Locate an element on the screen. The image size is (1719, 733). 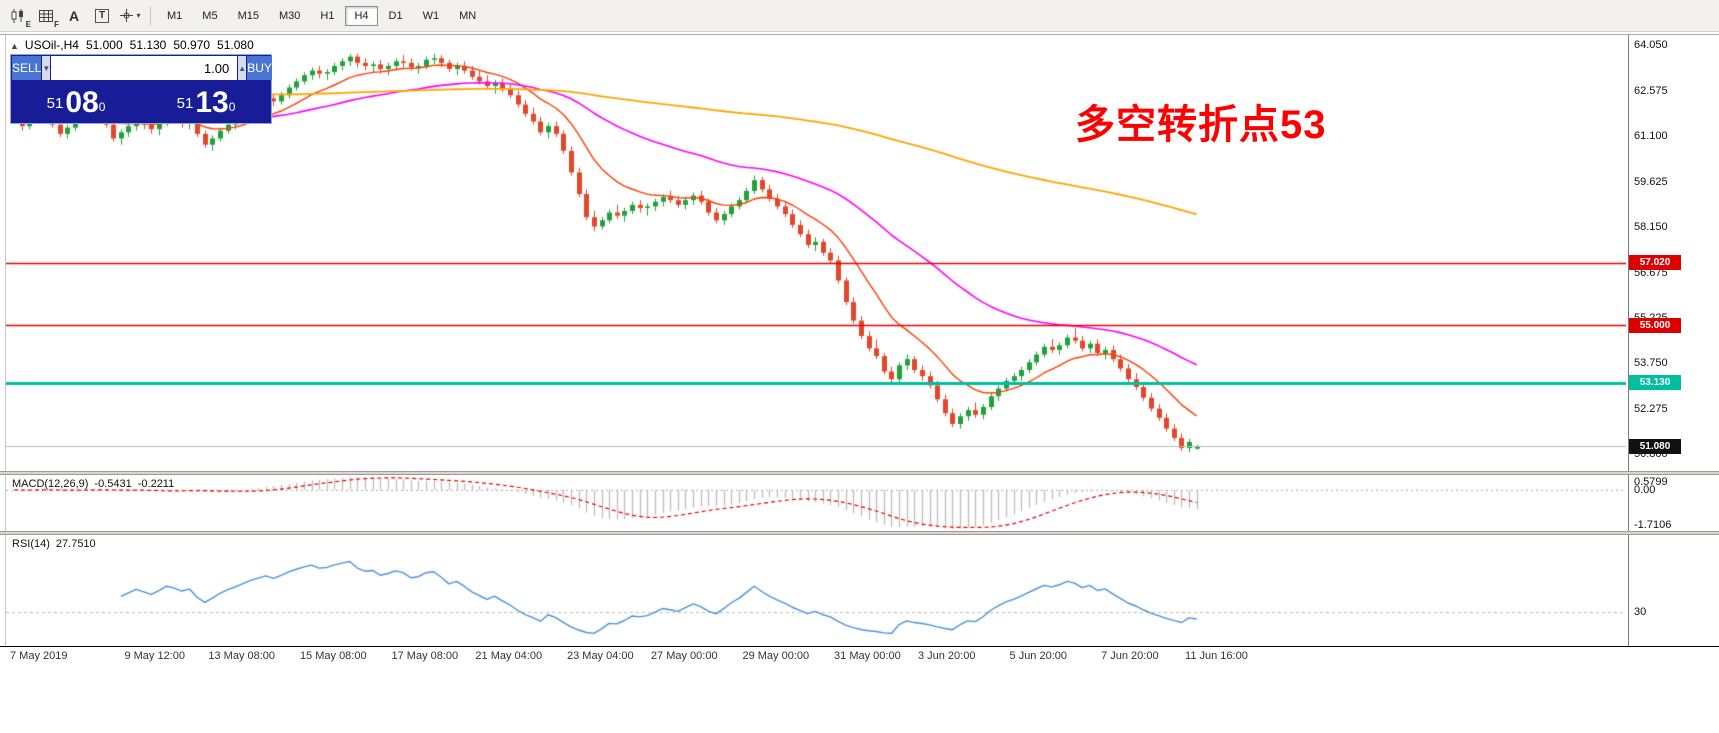
timeframe-buttons: M1 M5 M15 M30 H1 H4 D1 W1 MN is located at coordinates (321, 15).